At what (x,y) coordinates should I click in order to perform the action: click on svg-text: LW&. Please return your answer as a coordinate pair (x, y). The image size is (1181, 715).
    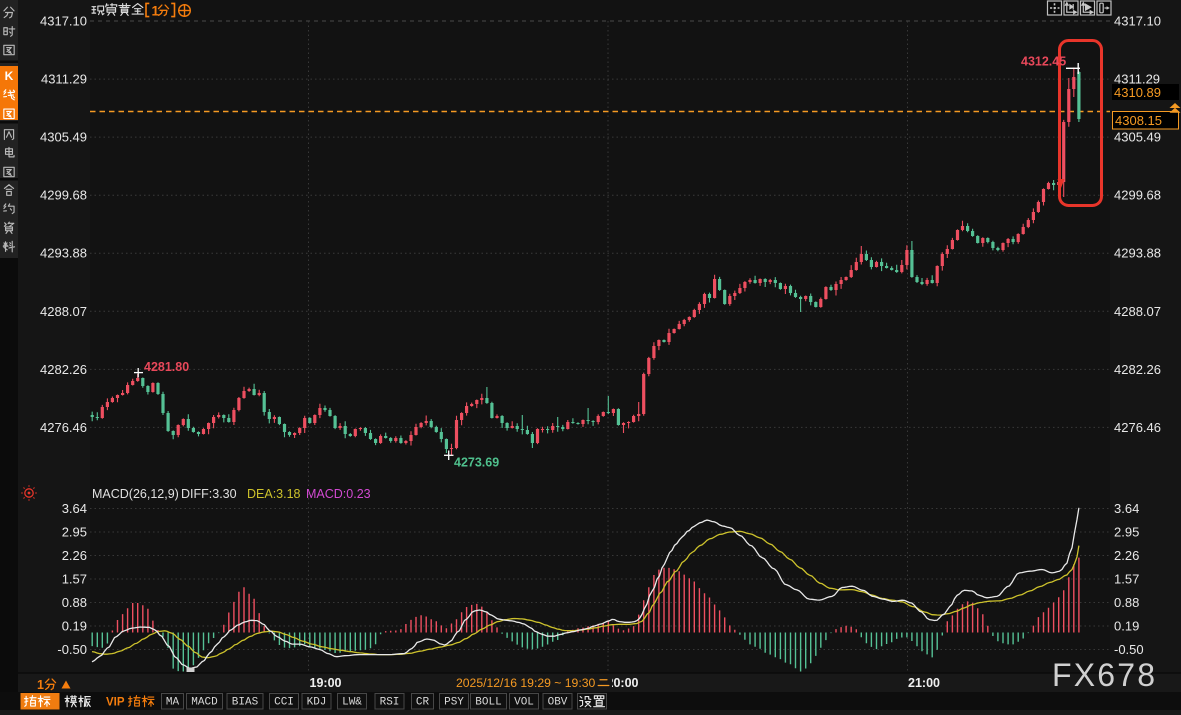
    Looking at the image, I should click on (352, 703).